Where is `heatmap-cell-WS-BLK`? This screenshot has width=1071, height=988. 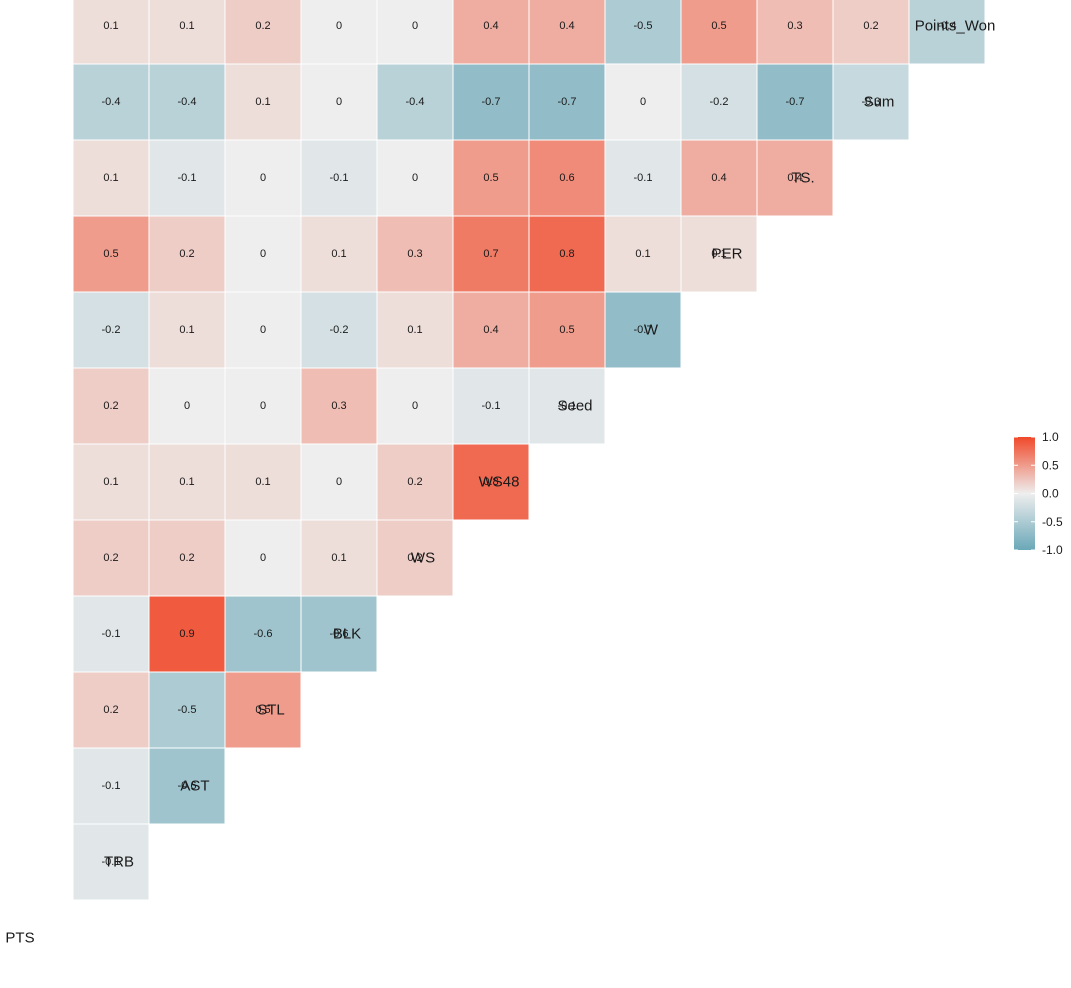 heatmap-cell-WS-BLK is located at coordinates (415, 558).